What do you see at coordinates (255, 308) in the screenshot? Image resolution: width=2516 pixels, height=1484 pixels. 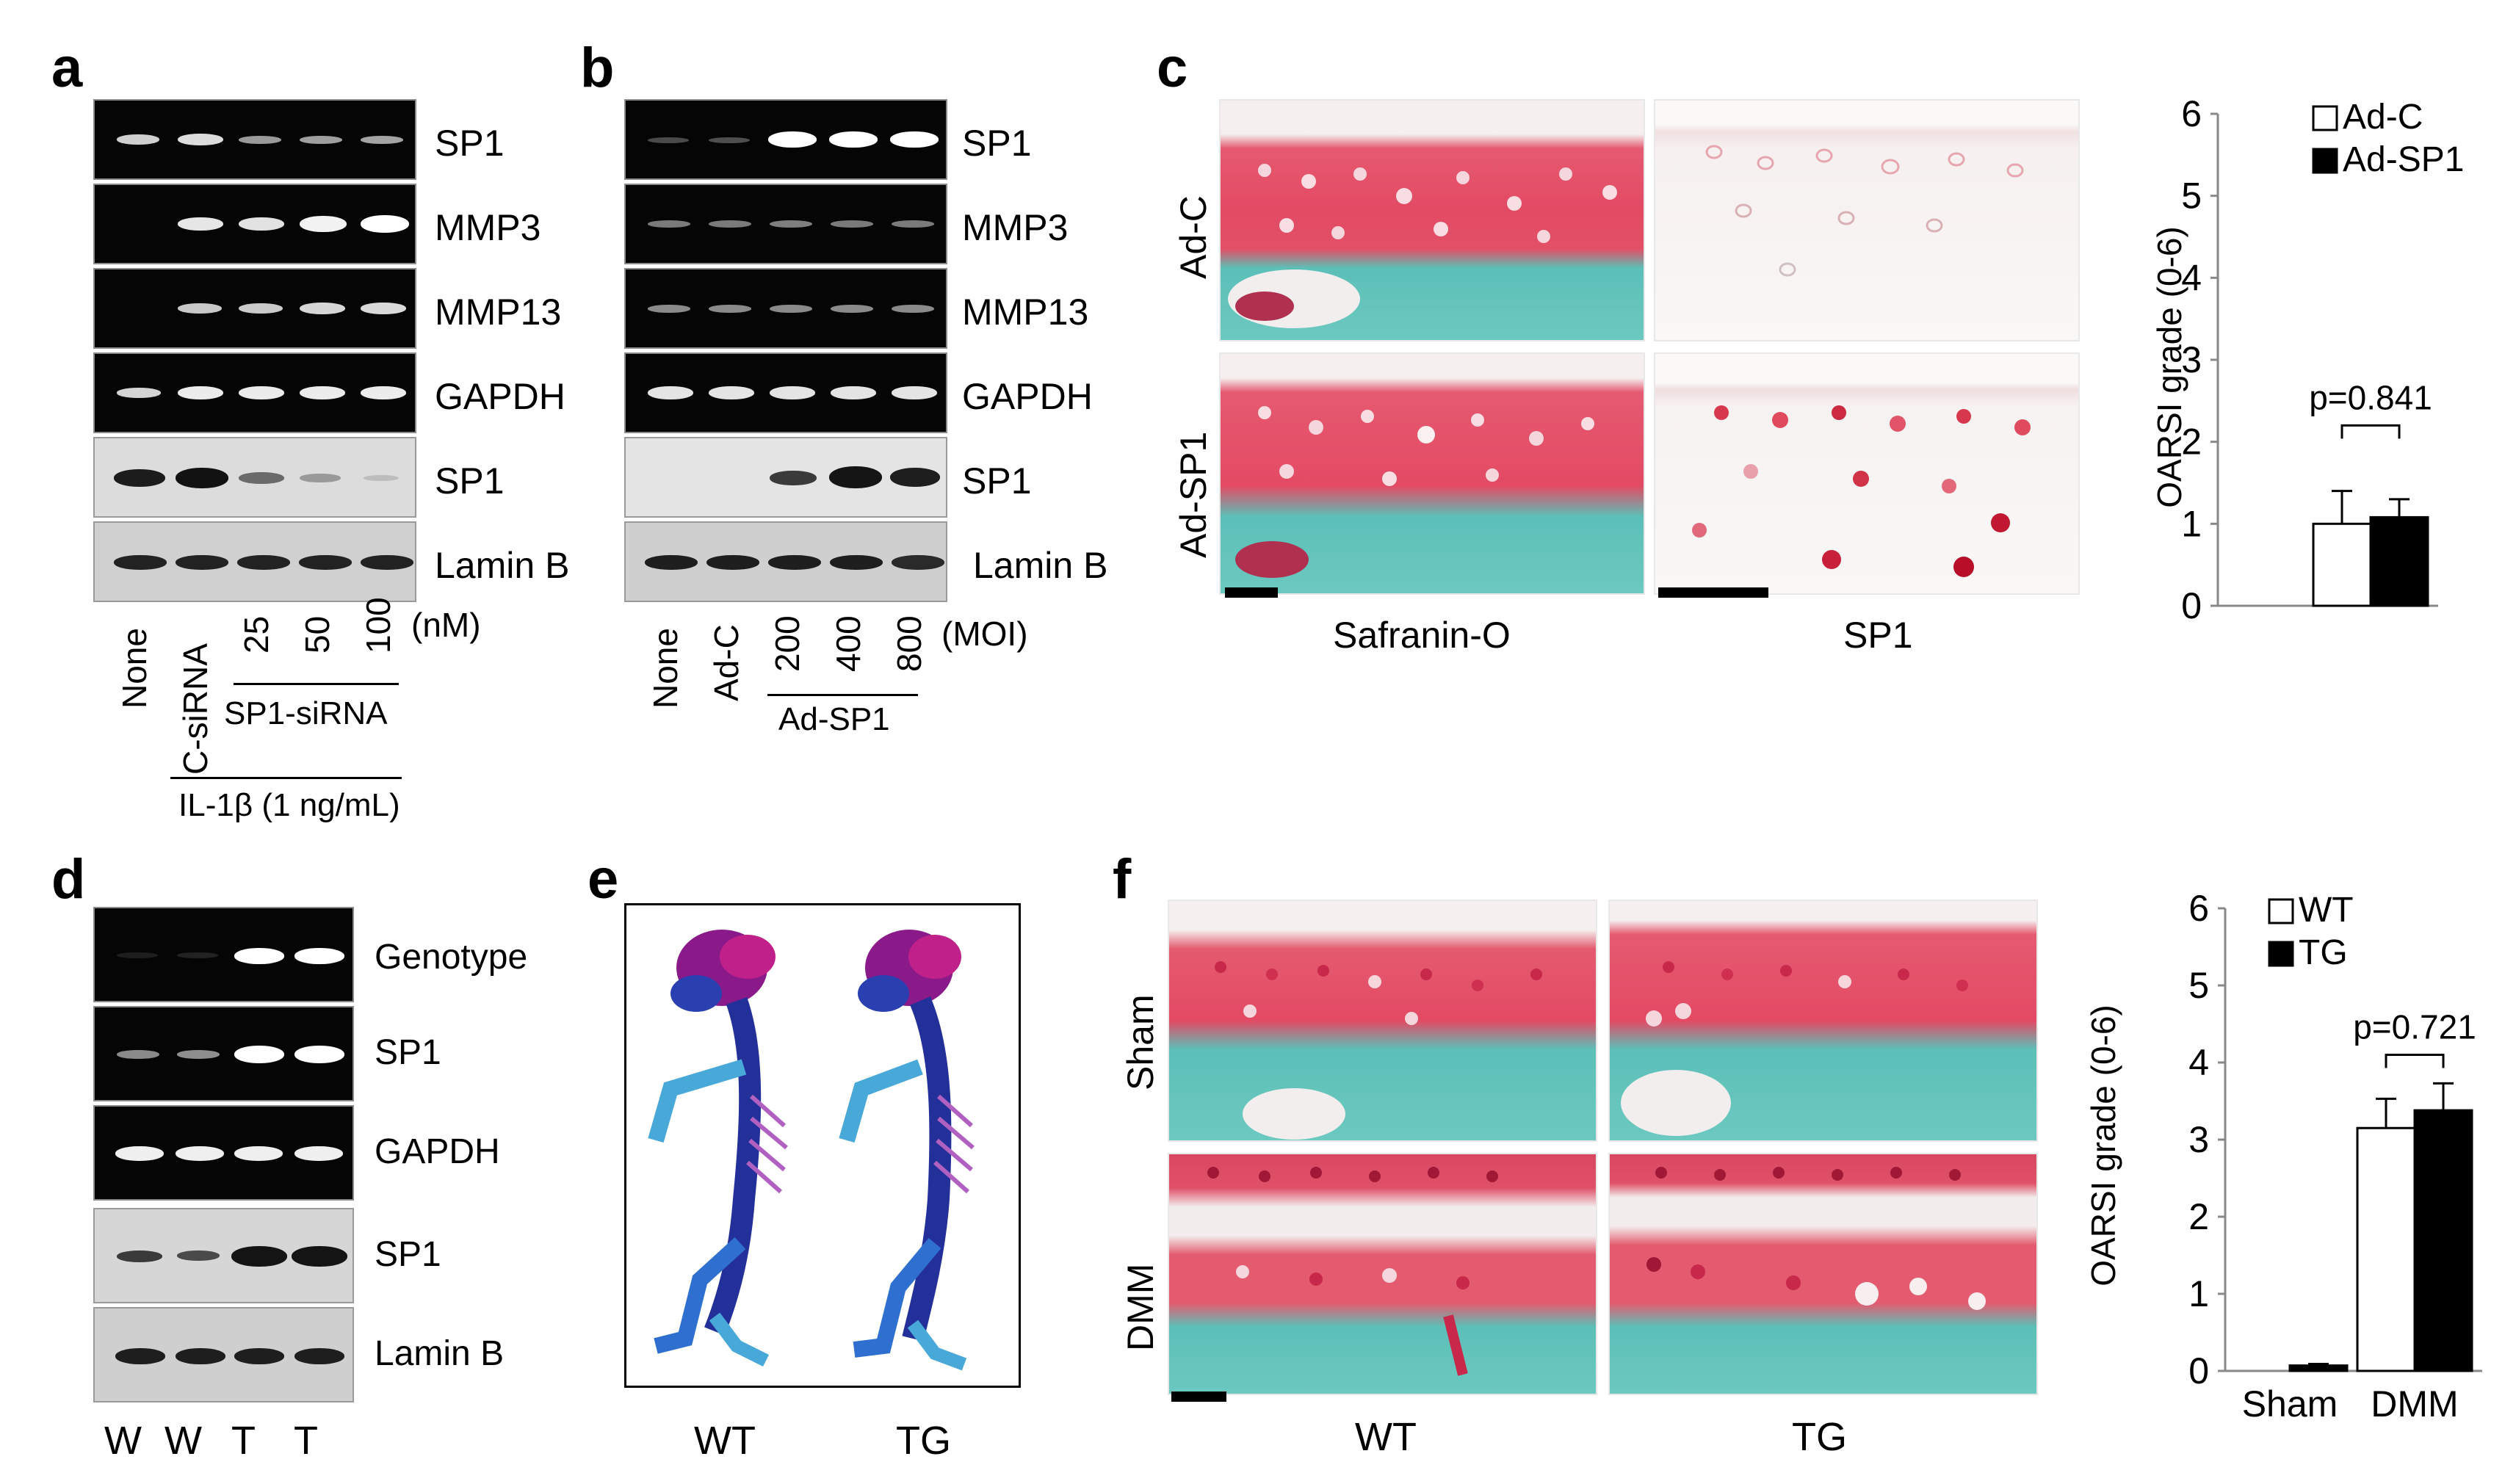 I see `gel-a-mmp13` at bounding box center [255, 308].